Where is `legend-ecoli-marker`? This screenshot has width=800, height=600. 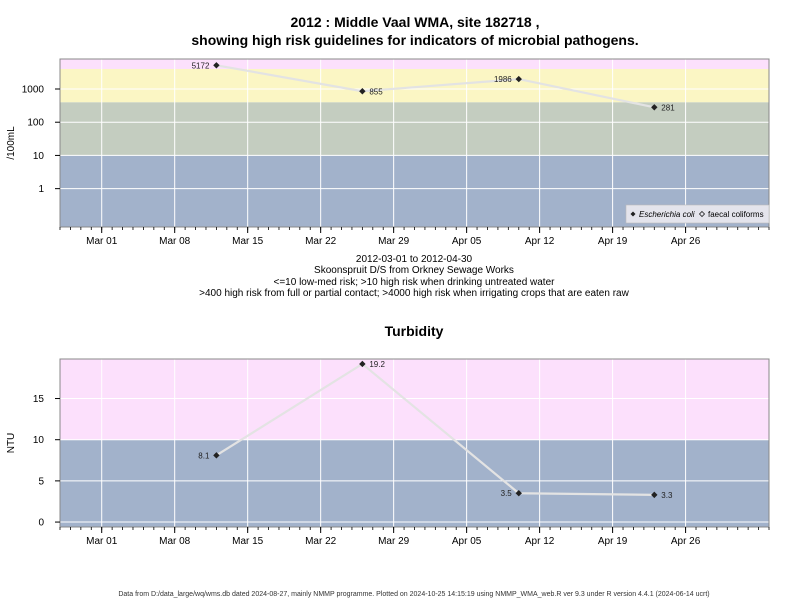
legend-ecoli-marker is located at coordinates (633, 214).